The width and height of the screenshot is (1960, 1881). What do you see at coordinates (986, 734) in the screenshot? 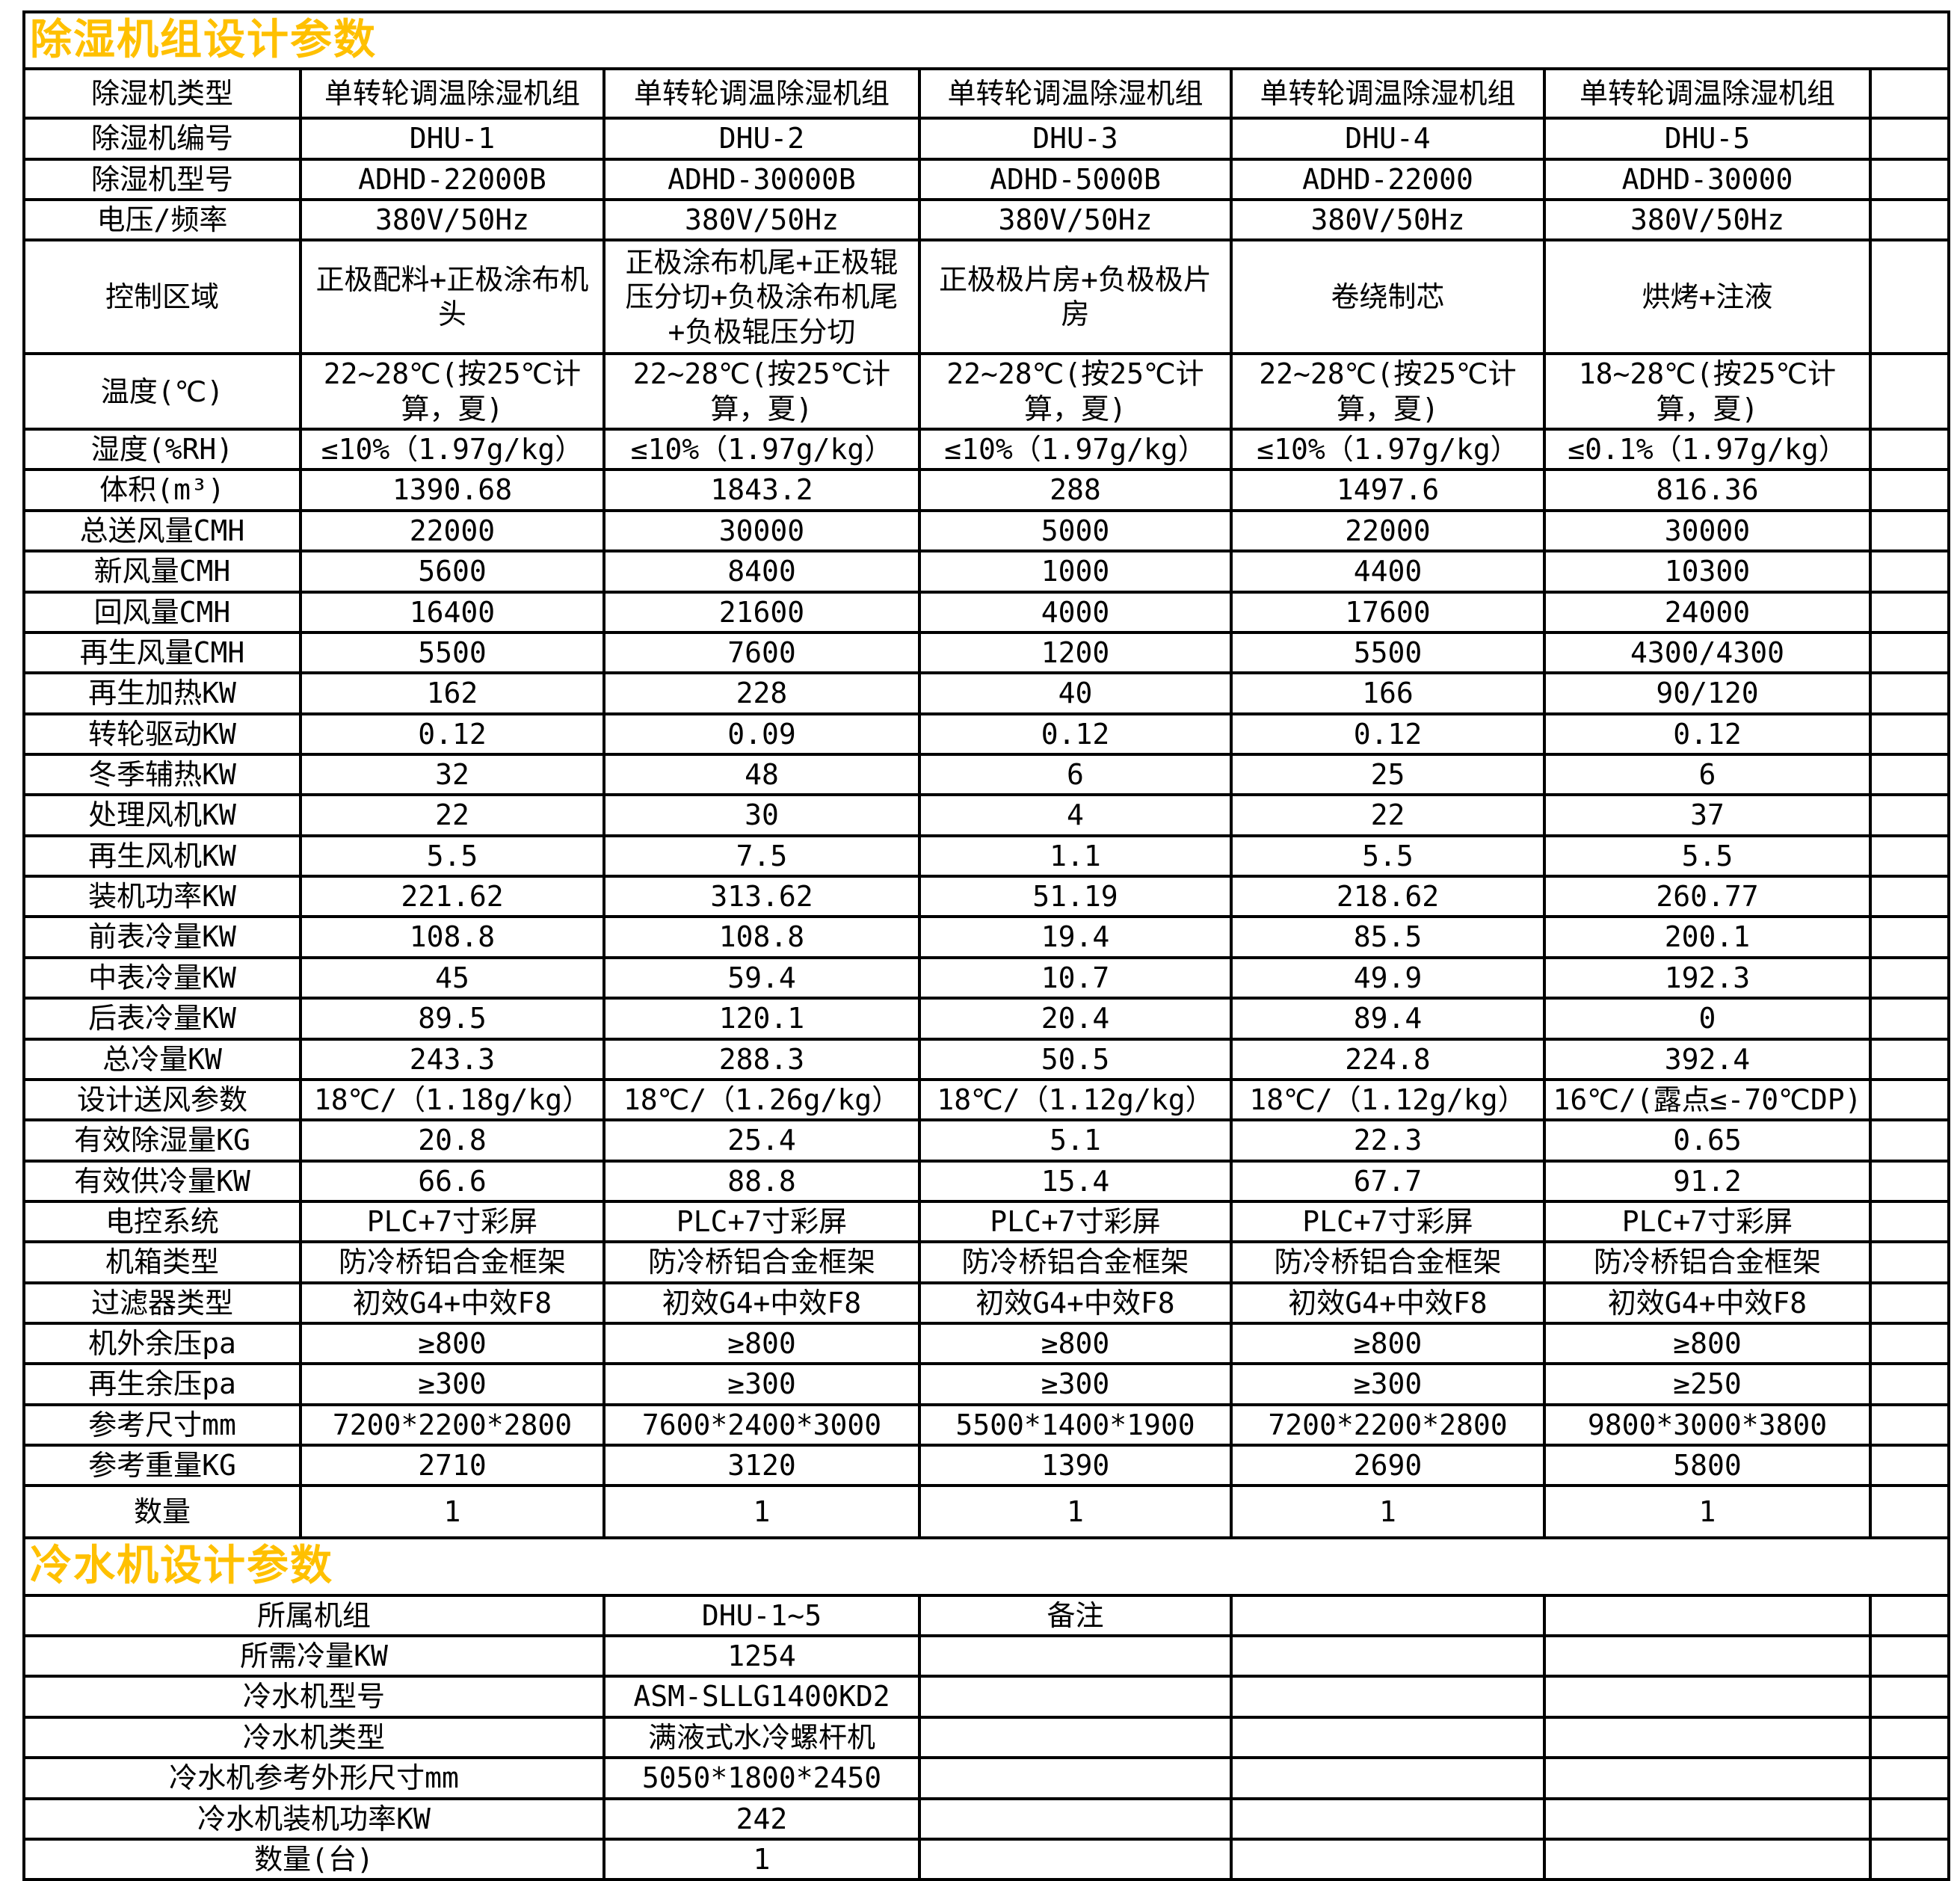
I see `table-row: 转轮驱动KW 0.12 0.09 0.12 0.12 0.12` at bounding box center [986, 734].